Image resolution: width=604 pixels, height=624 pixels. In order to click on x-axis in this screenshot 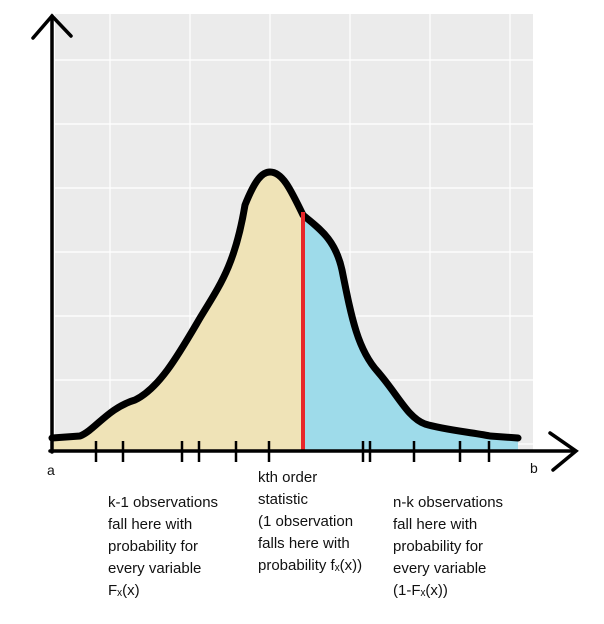, I will do `click(313, 451)`.